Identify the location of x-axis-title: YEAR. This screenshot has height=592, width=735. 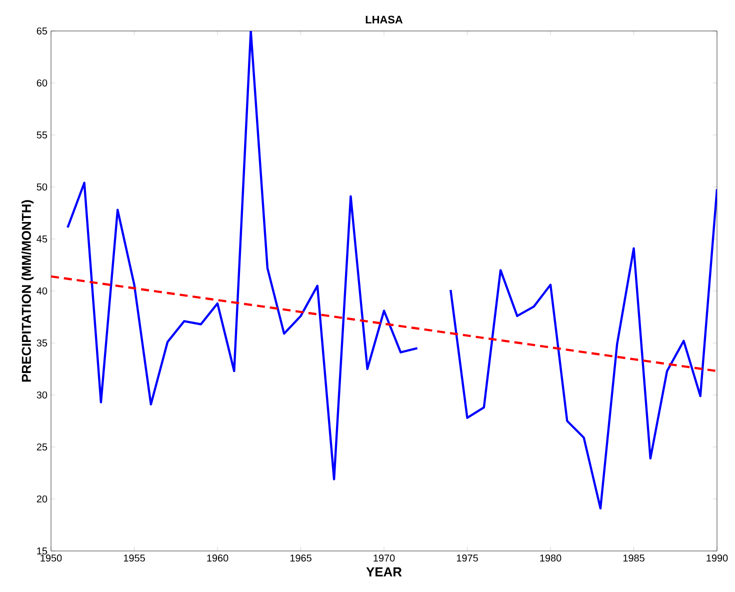
(384, 571).